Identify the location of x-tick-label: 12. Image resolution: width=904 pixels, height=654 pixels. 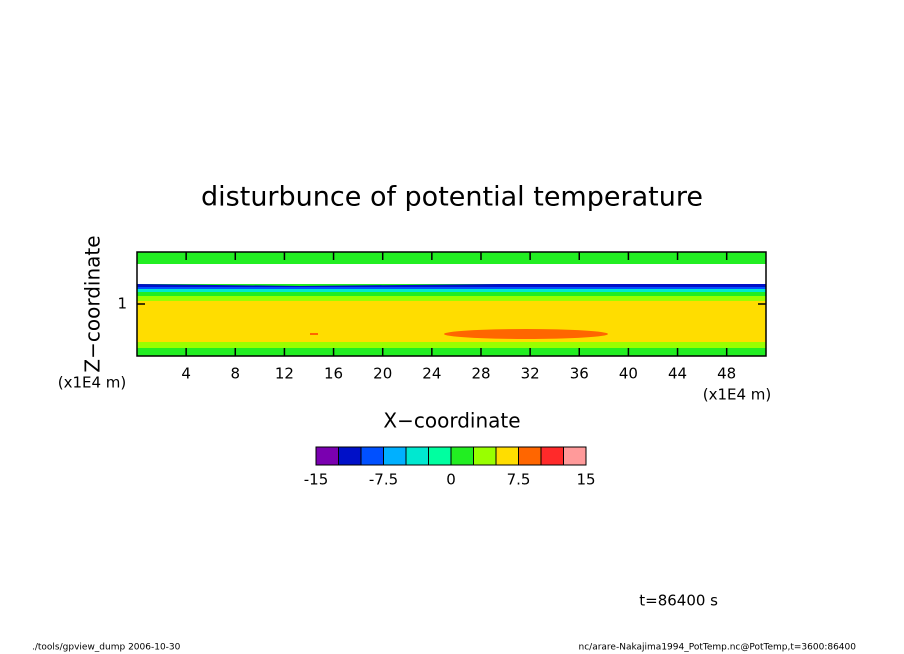
(284, 374).